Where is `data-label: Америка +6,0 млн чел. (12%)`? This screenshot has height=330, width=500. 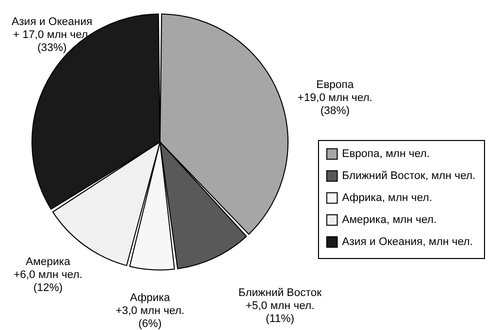
data-label: Америка +6,0 млн чел. (12%) is located at coordinates (48, 275).